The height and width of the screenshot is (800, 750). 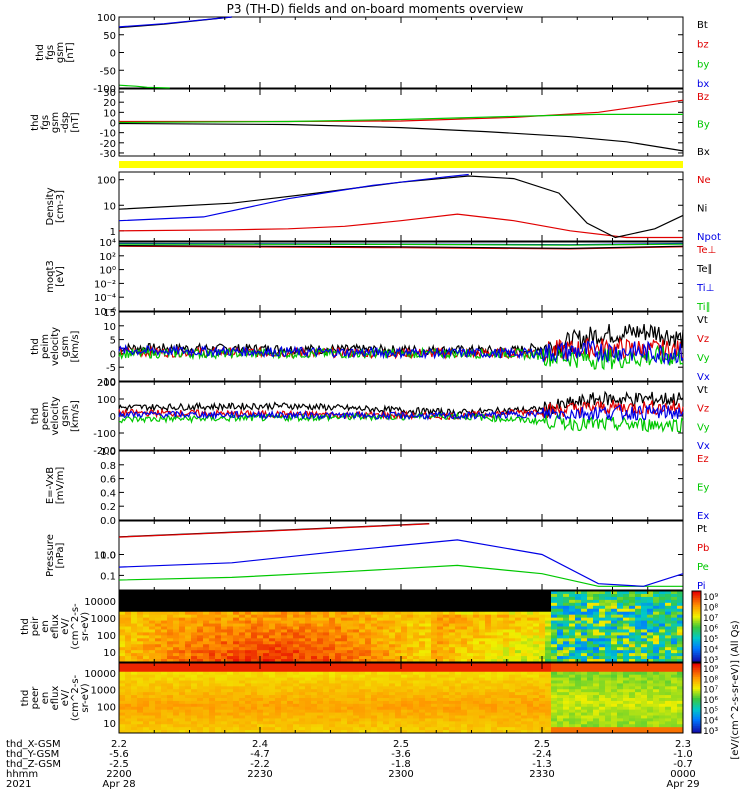 I want to click on y-axis-label: (cm^2-s-, so click(x=75, y=626).